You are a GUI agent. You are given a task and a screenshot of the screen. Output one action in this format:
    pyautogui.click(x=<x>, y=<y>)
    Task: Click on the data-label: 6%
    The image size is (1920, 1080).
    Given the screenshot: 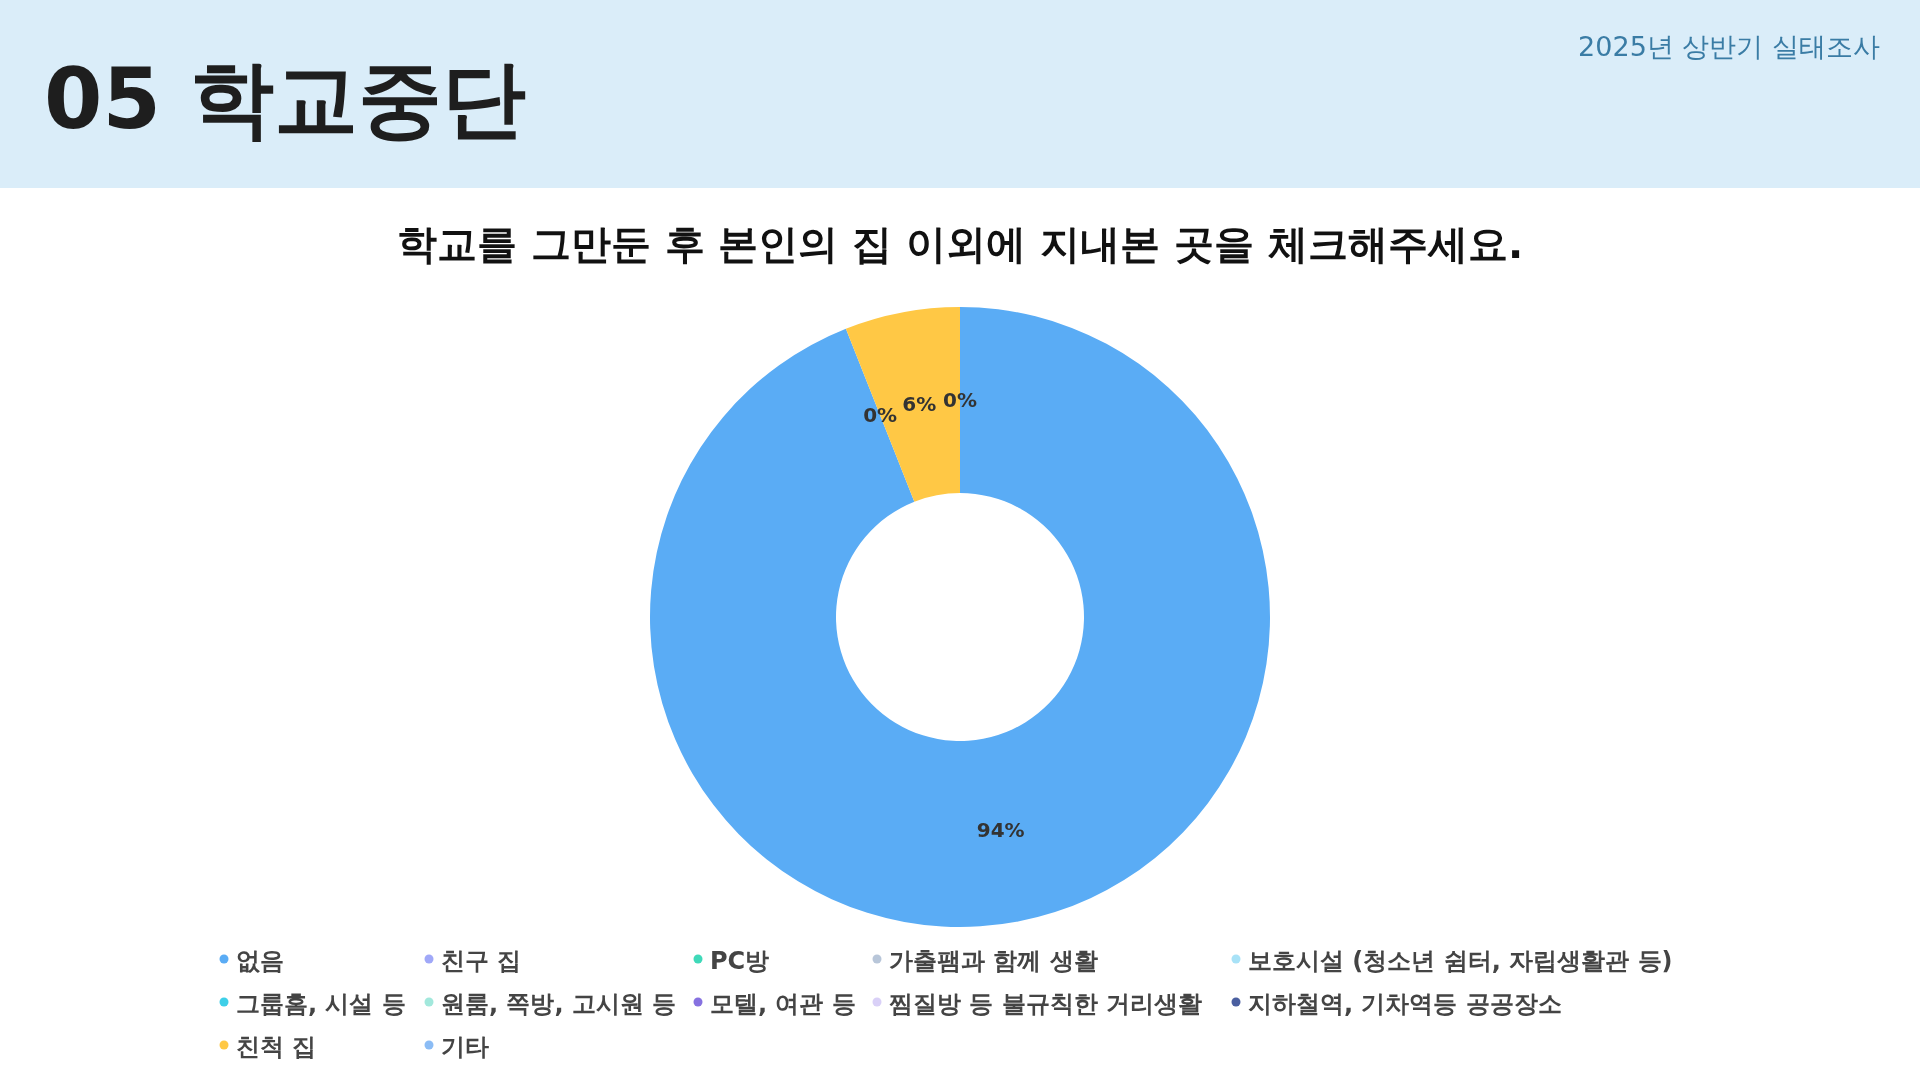 What is the action you would take?
    pyautogui.click(x=919, y=403)
    